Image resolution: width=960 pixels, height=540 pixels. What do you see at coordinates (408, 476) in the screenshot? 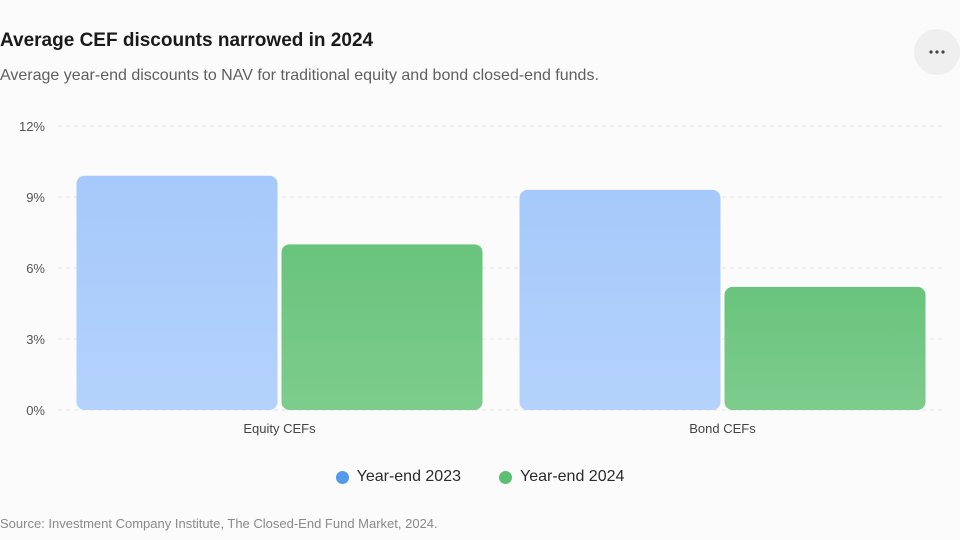
I see `legend-label-2023: Year-end 2023` at bounding box center [408, 476].